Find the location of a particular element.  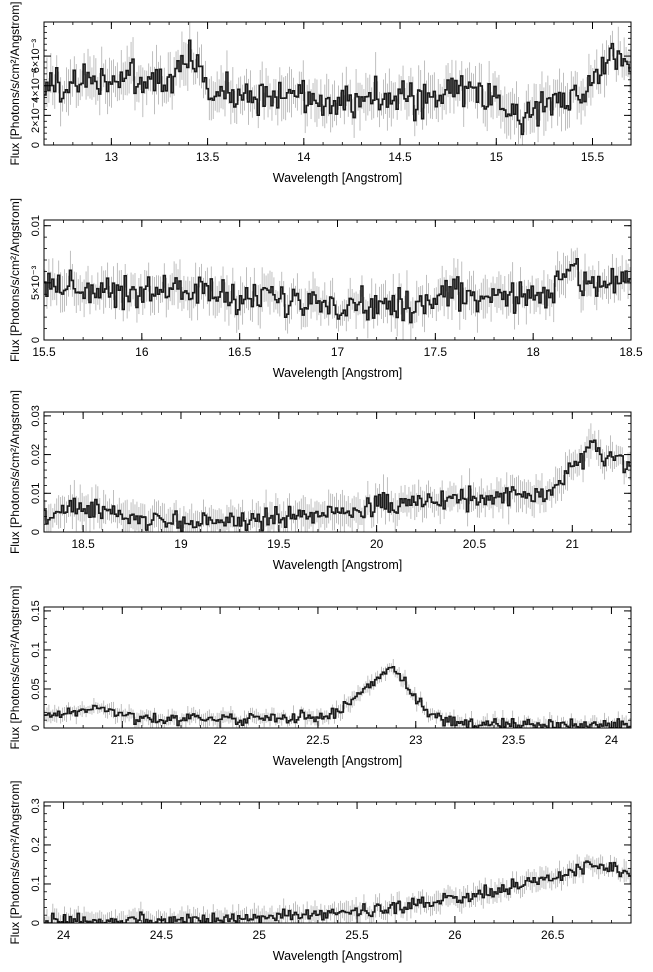

x-tick-label: 20.5 is located at coordinates (475, 544).